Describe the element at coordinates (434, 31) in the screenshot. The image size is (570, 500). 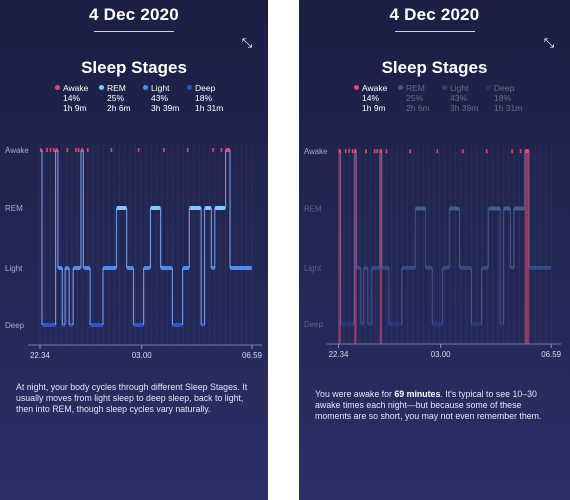
I see `date-underline` at that location.